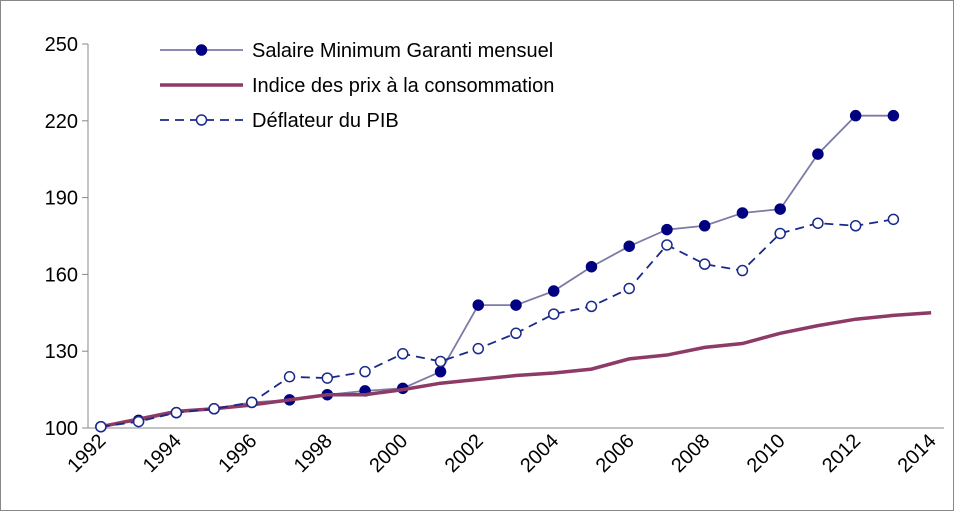  Describe the element at coordinates (61, 199) in the screenshot. I see `y-tick-label: 190` at that location.